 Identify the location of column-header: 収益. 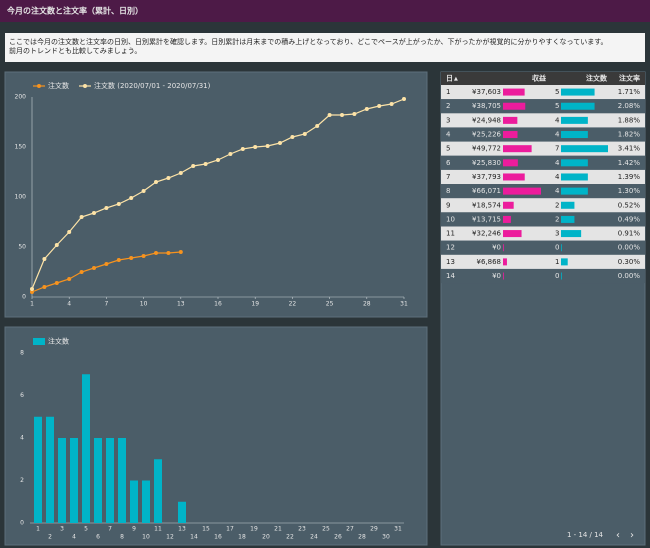
(539, 78).